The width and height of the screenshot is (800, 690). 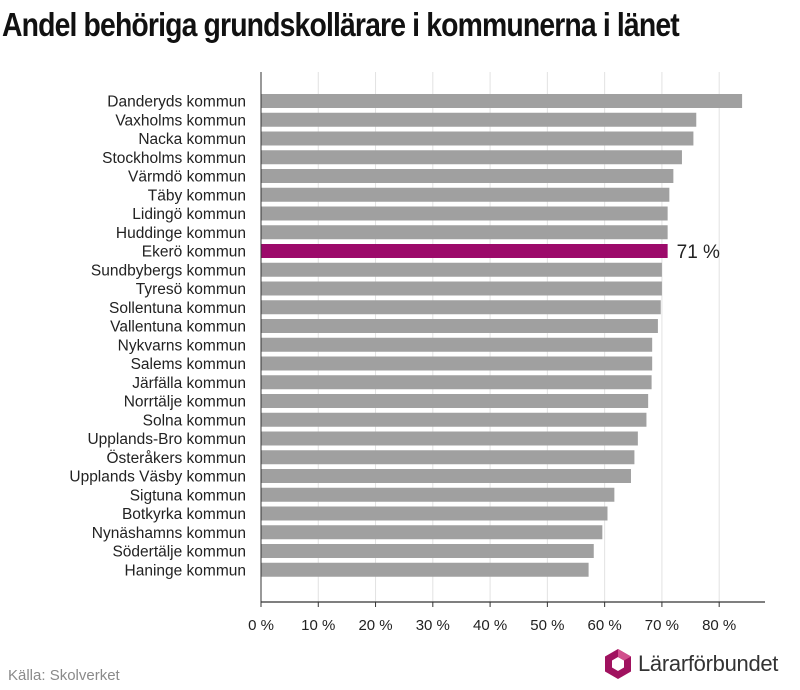 I want to click on category-label: Täby kommun, so click(x=197, y=195).